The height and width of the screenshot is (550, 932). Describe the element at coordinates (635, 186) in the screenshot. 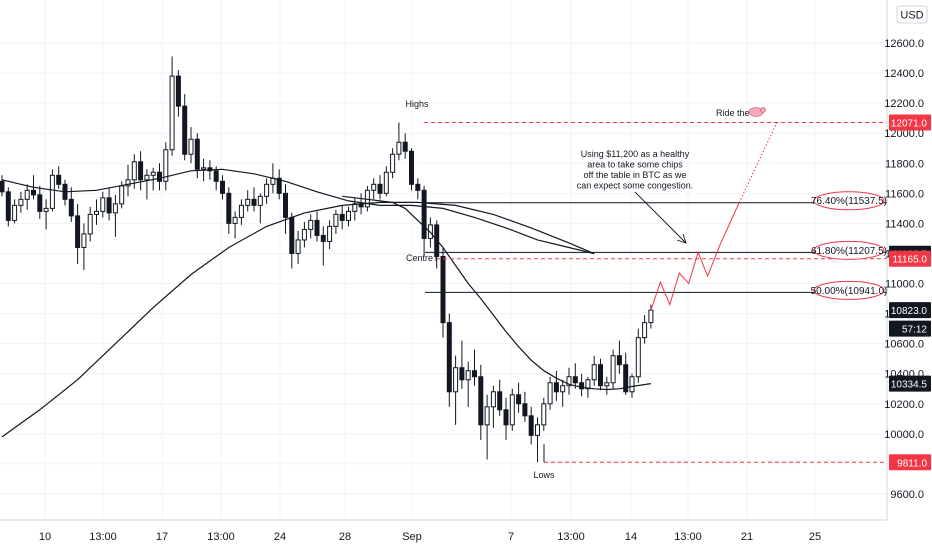

I see `note-line: can expect some congestion.` at that location.